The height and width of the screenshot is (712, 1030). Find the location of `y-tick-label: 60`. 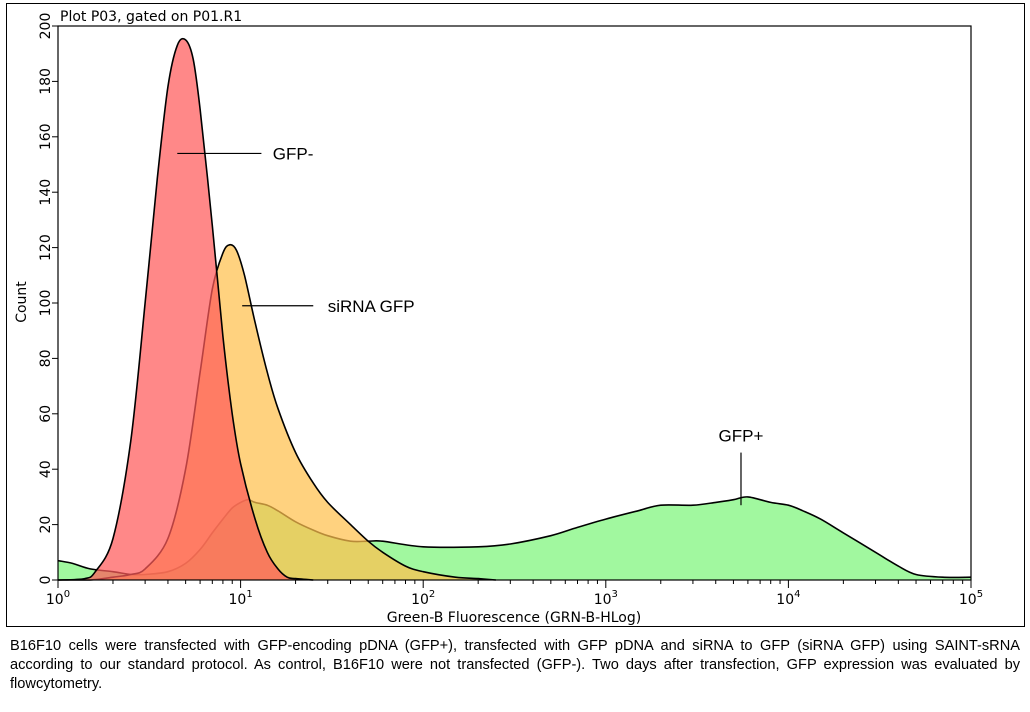

y-tick-label: 60 is located at coordinates (46, 414).